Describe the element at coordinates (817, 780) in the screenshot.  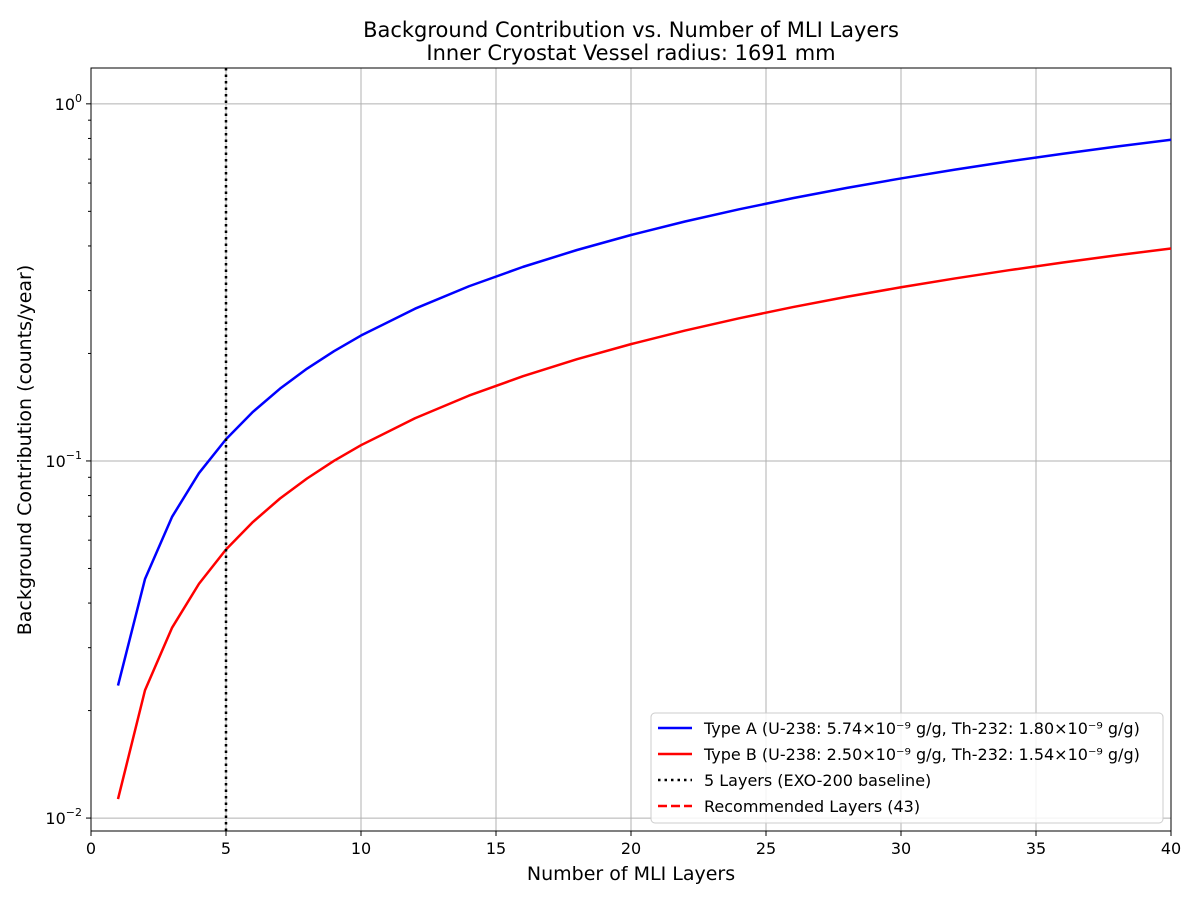
I see `legend-entry-label: 5 Layers (EXO-200 baseline)` at that location.